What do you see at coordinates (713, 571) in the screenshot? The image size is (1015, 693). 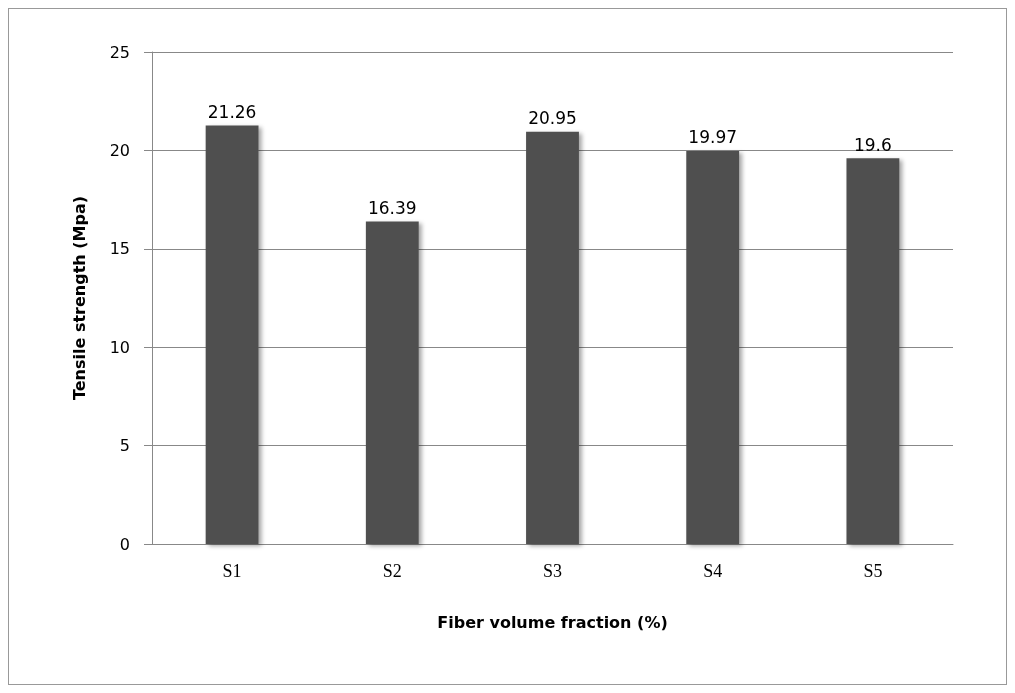 I see `x-tick-label: S4` at bounding box center [713, 571].